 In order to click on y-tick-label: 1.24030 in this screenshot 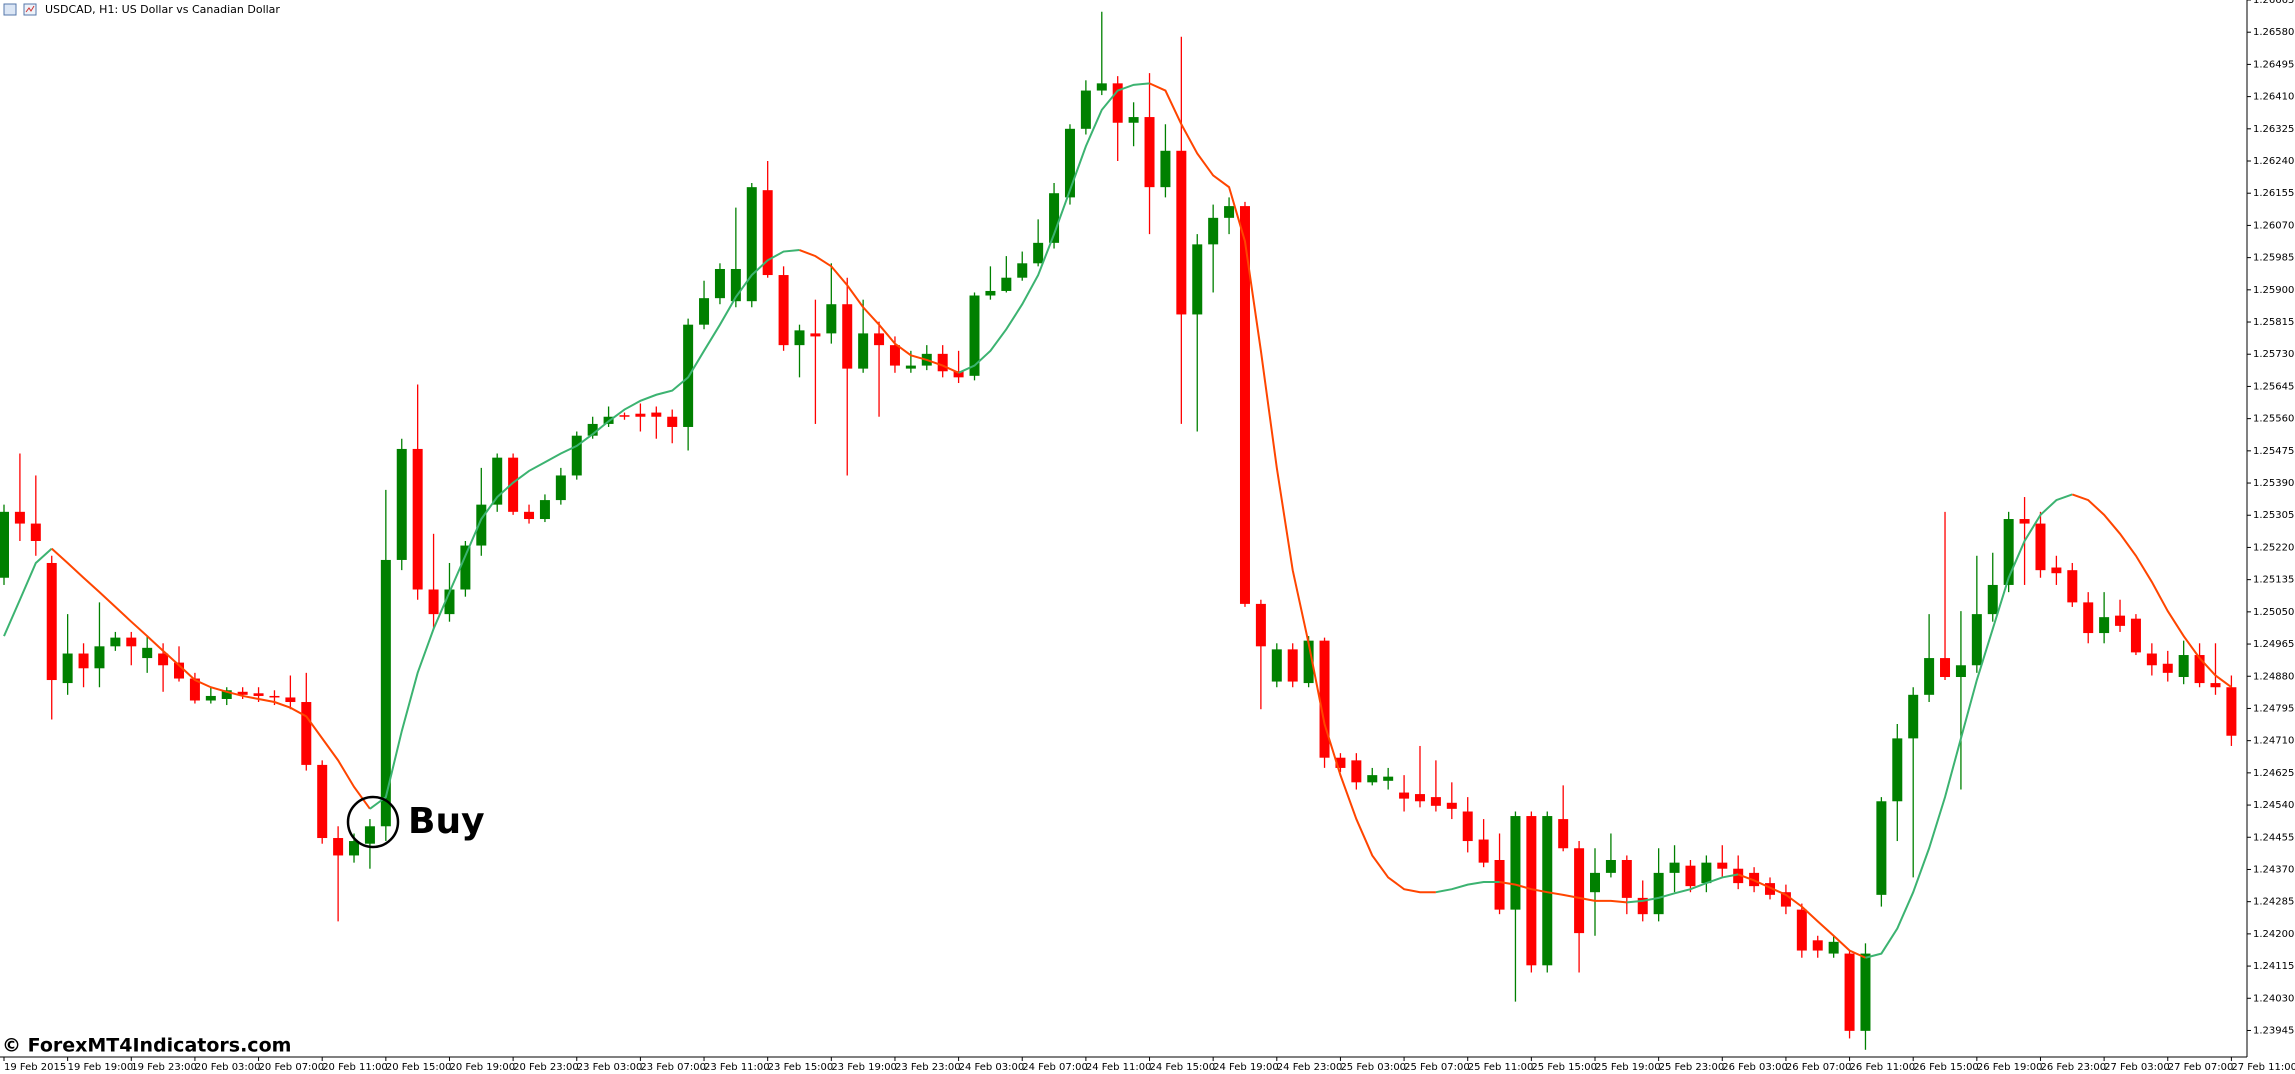, I will do `click(2273, 998)`.